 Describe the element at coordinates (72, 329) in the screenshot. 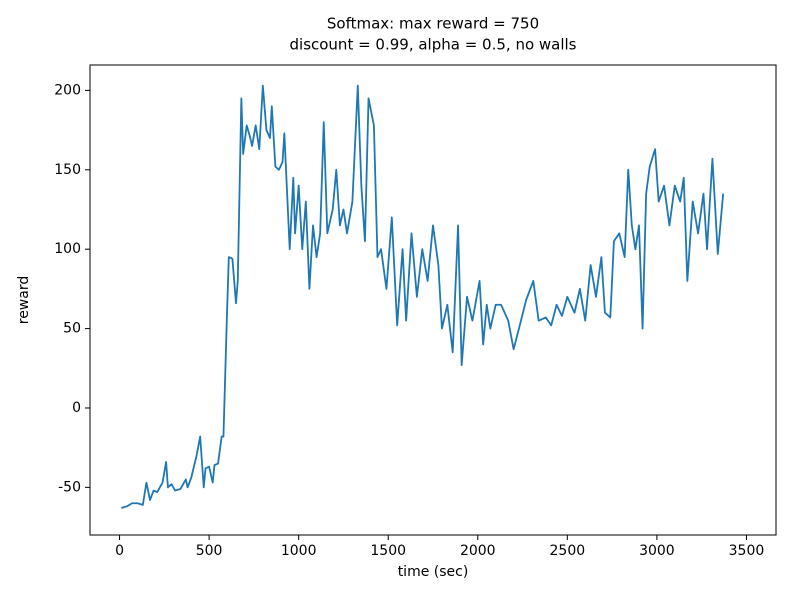

I see `y-tick-label: 50` at that location.